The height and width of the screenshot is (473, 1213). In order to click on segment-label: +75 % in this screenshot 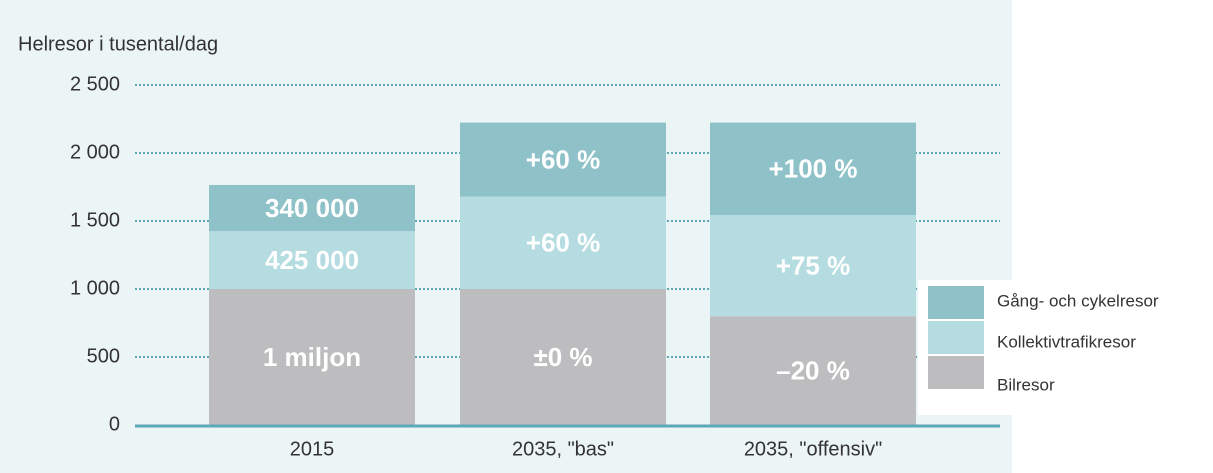, I will do `click(813, 265)`.